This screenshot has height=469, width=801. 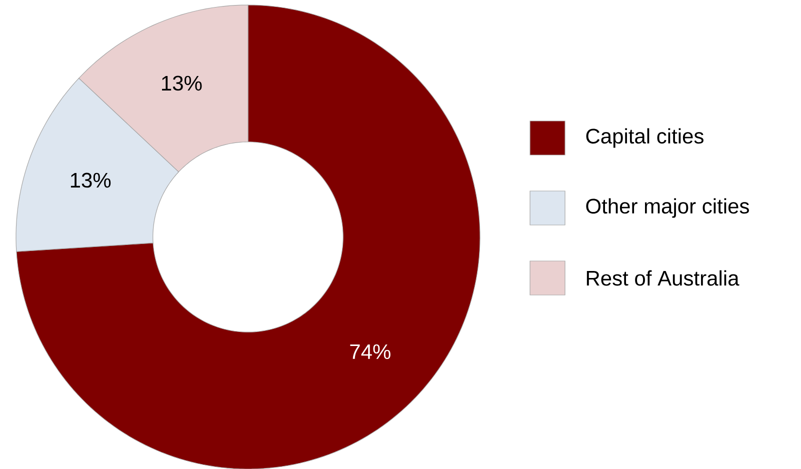 I want to click on legend-label: Capital cities, so click(x=645, y=138).